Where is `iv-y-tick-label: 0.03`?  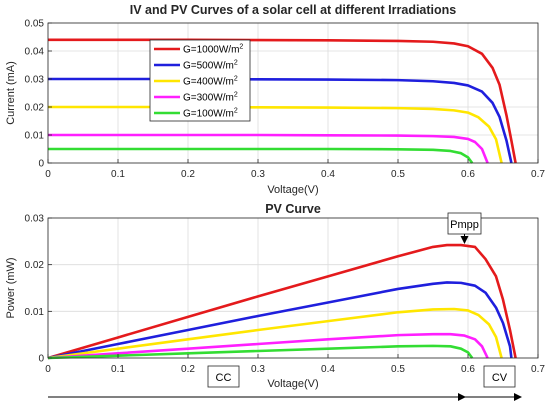 iv-y-tick-label: 0.03 is located at coordinates (35, 80).